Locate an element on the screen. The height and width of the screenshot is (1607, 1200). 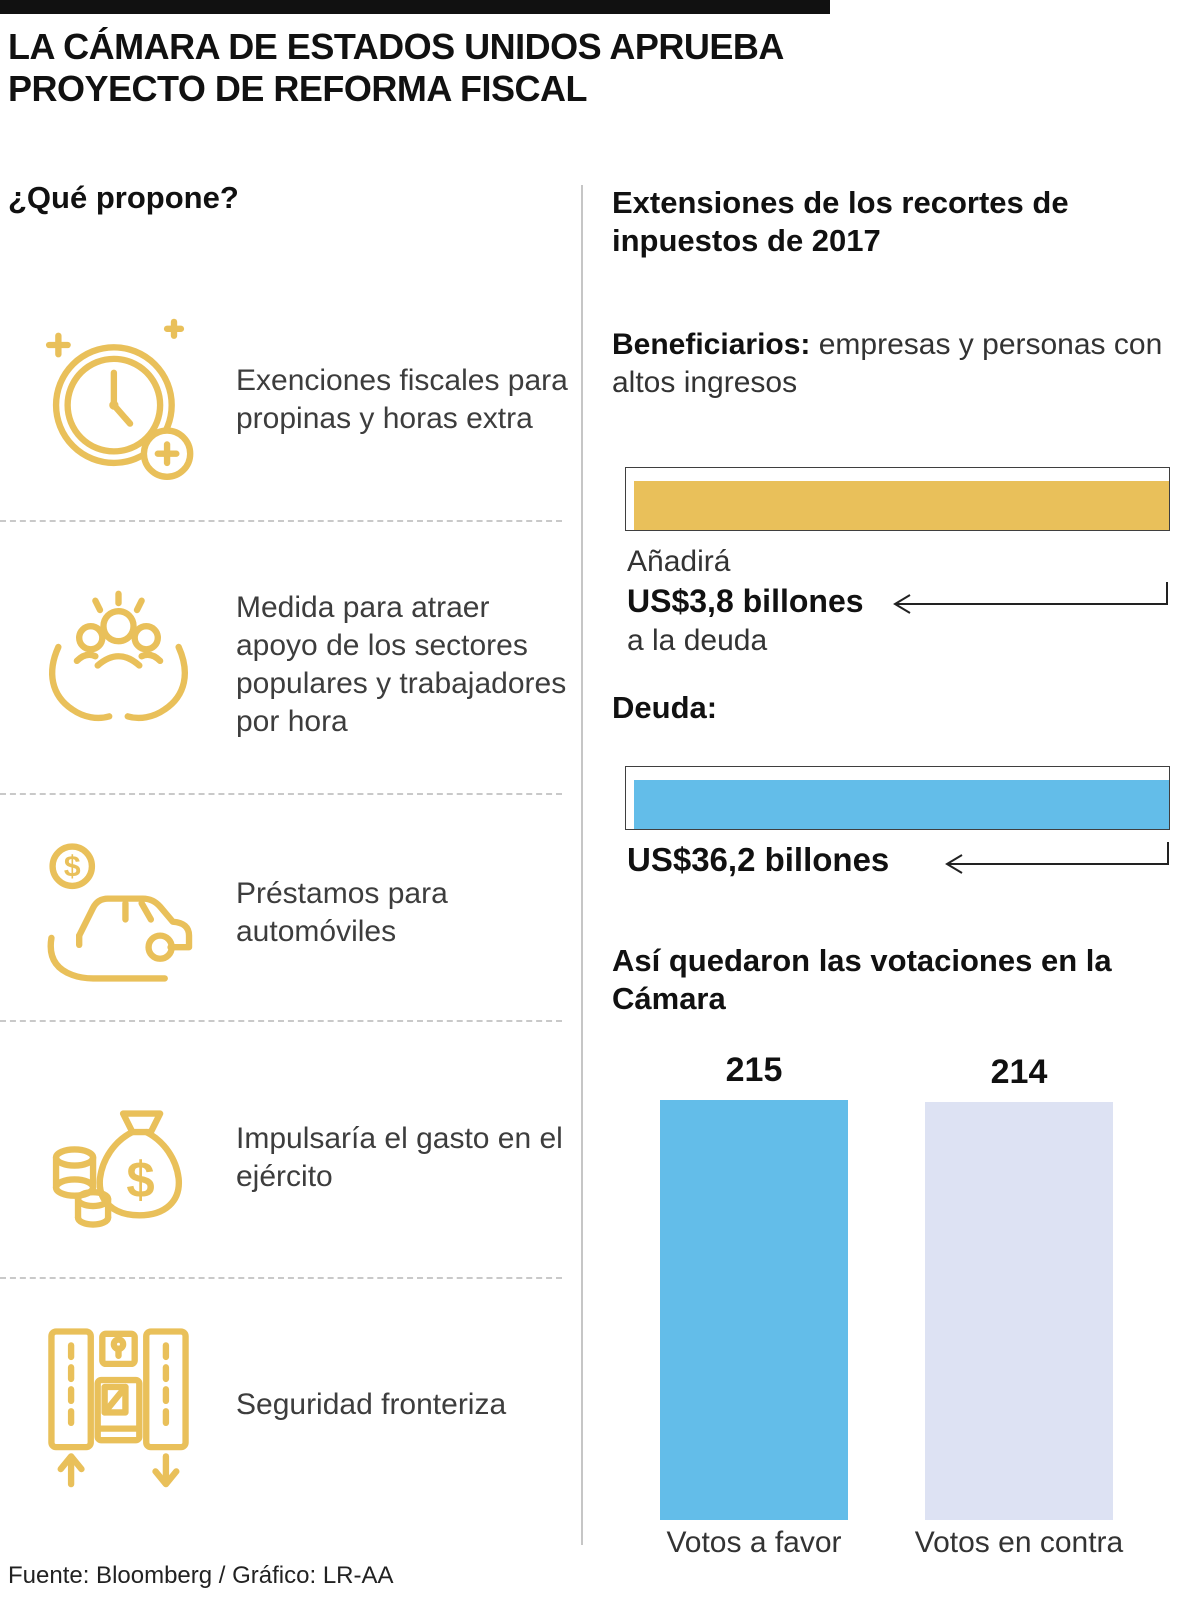
vote-bar-contra is located at coordinates (1019, 1311).